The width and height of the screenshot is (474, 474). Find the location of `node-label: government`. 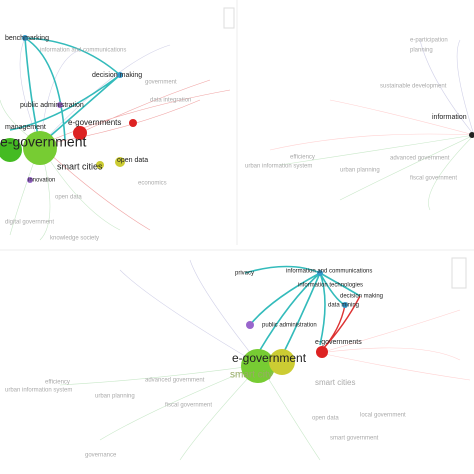

node-label: government is located at coordinates (161, 83).